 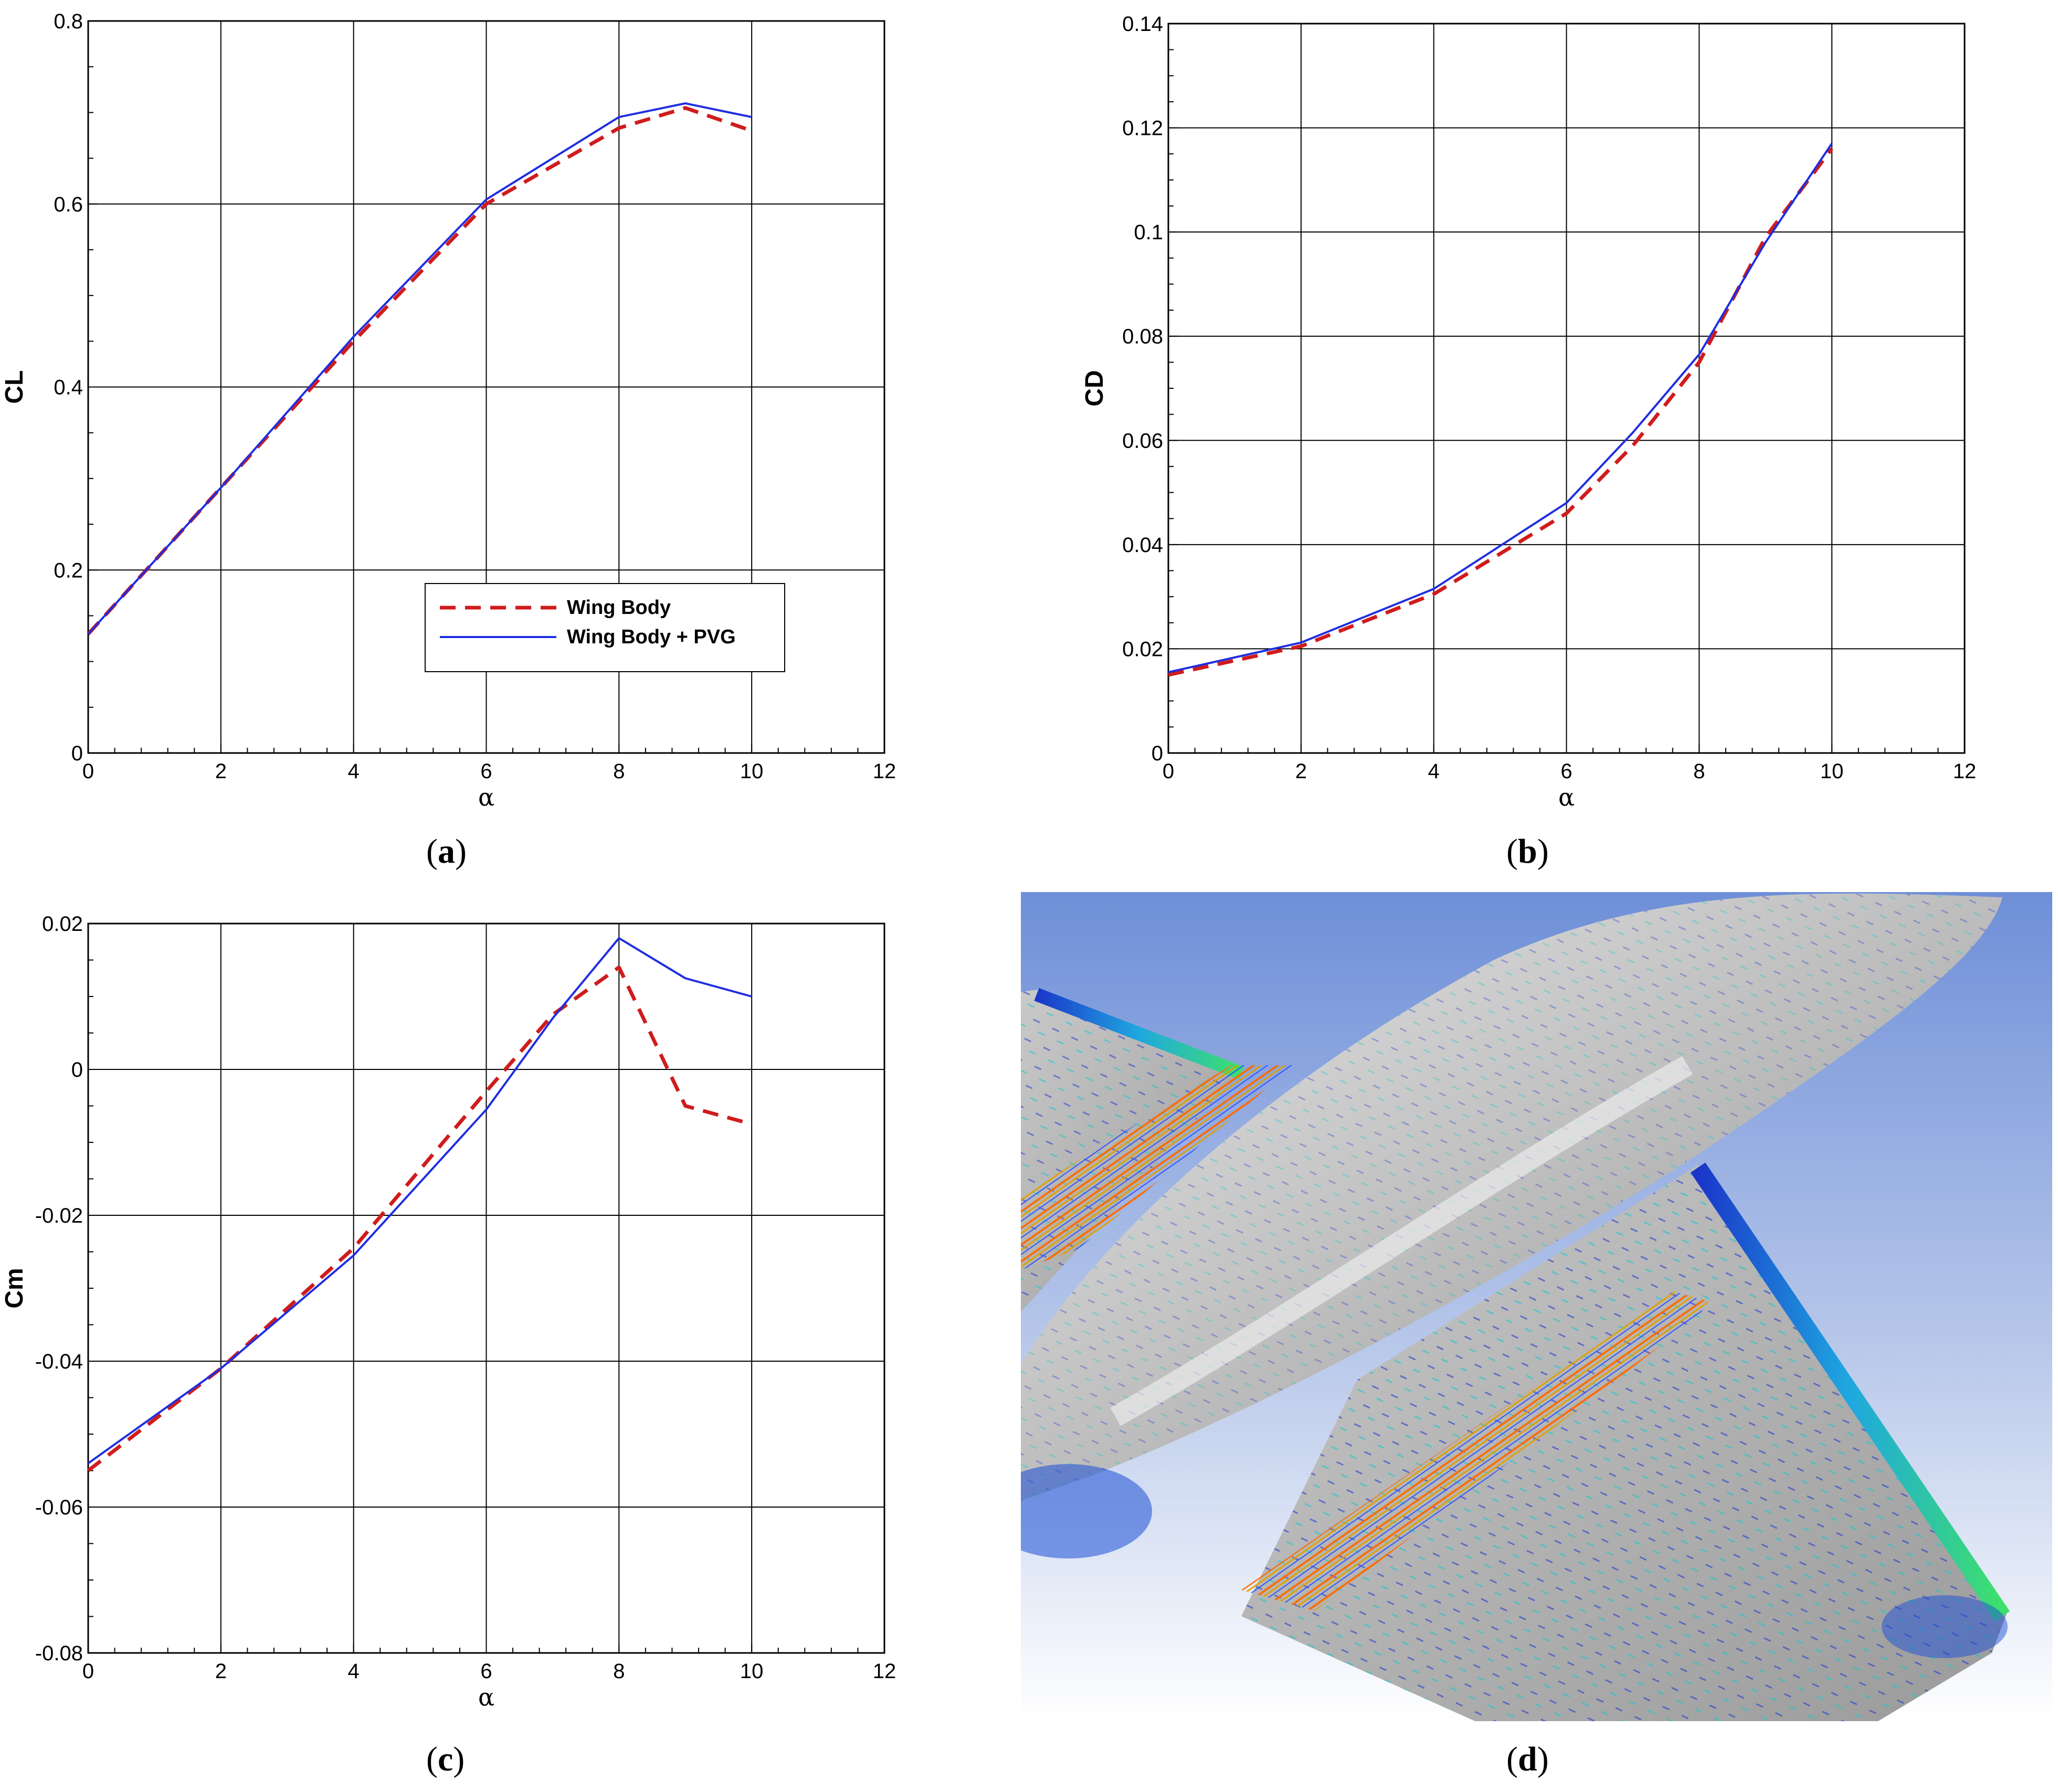 I want to click on y-tick-label: 0.06, so click(x=1142, y=440).